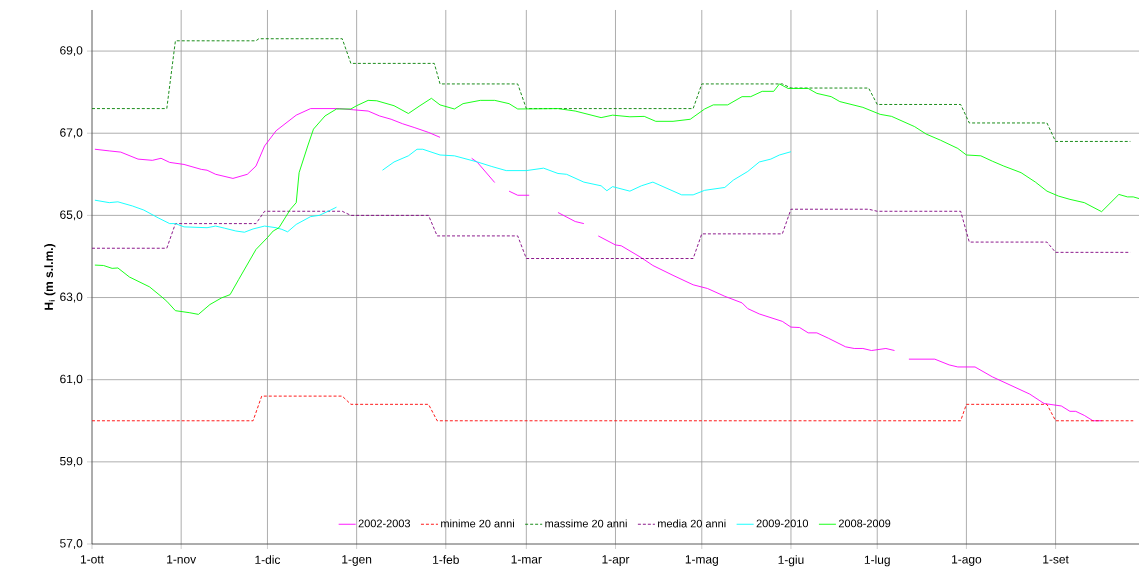 Image resolution: width=1139 pixels, height=583 pixels. Describe the element at coordinates (1056, 559) in the screenshot. I see `x-tick-label: 1-set` at that location.